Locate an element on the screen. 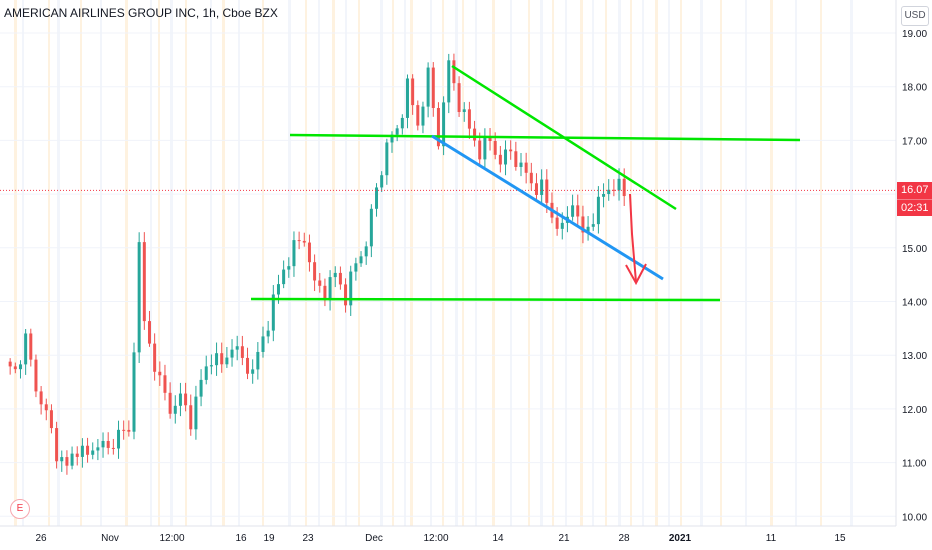 This screenshot has width=932, height=550. current-price-value: 16.07 is located at coordinates (915, 190).